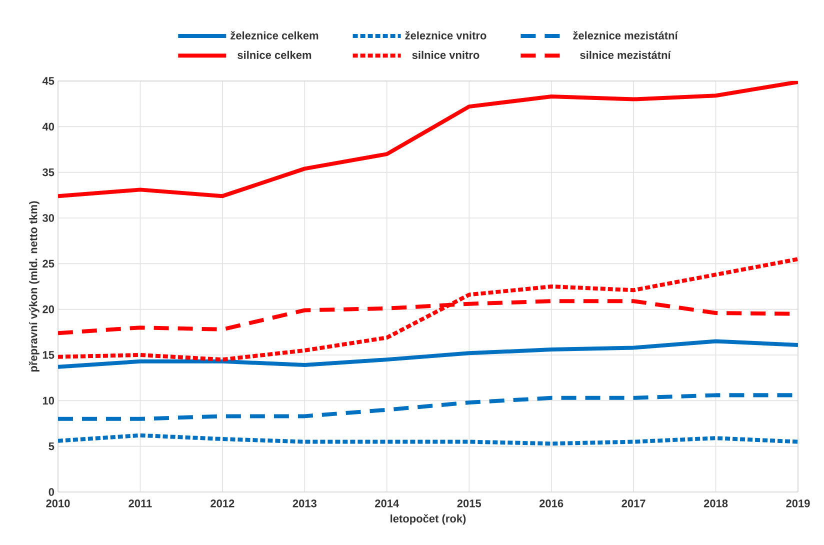  Describe the element at coordinates (48, 172) in the screenshot. I see `y-tick-label: 35` at that location.